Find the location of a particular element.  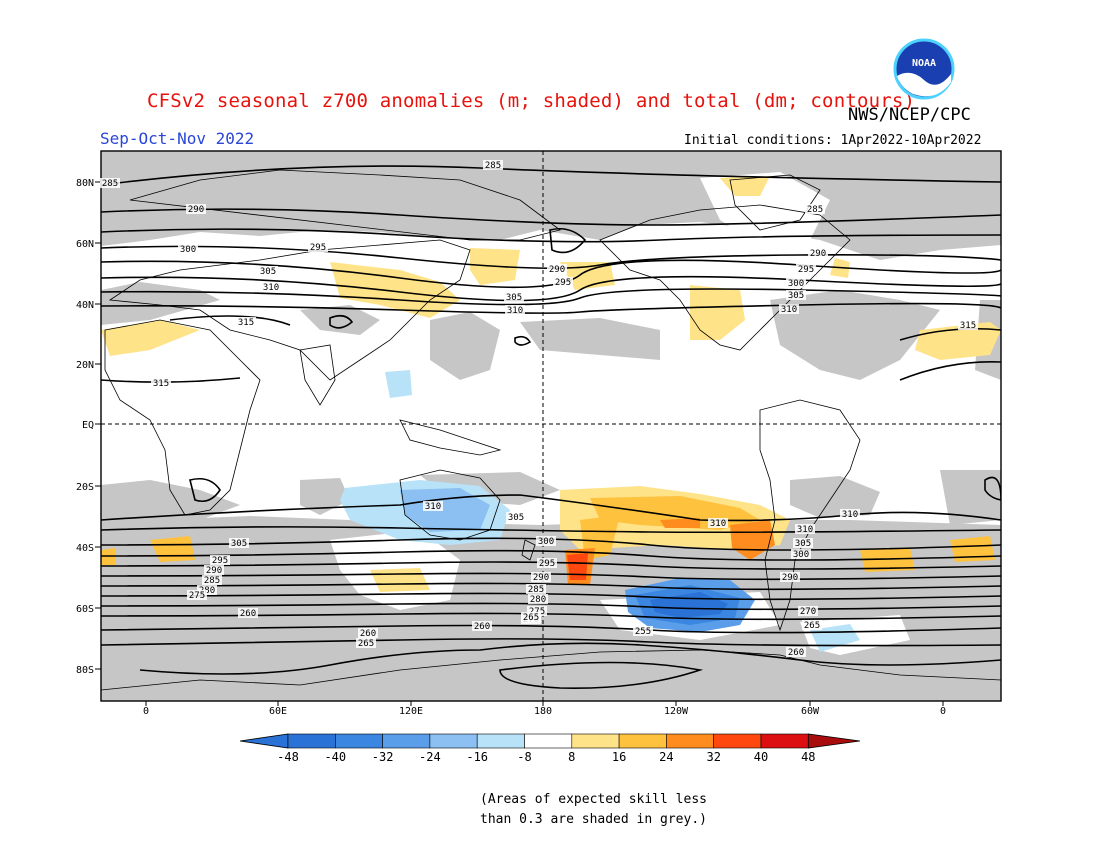

noaa-logo: NOAA is located at coordinates (924, 69).